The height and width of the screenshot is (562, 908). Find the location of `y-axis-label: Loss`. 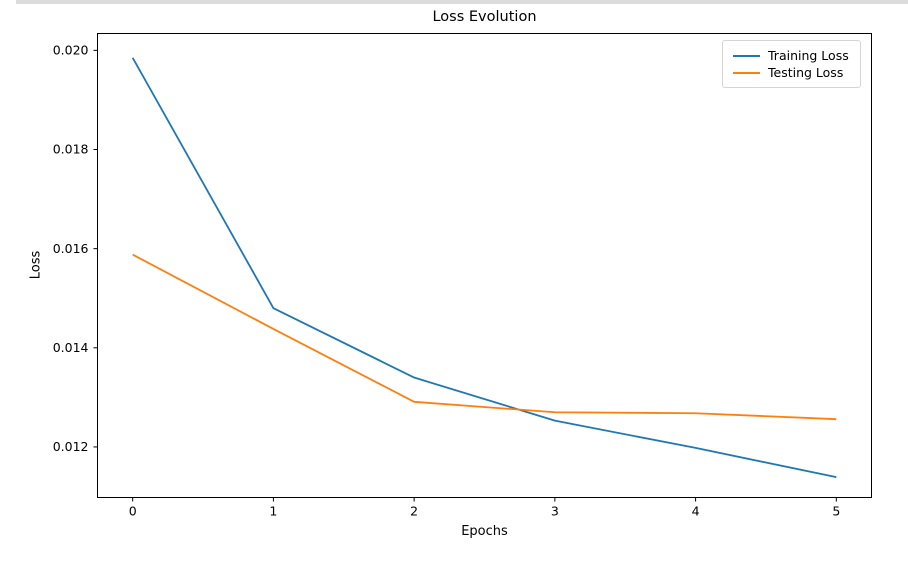

y-axis-label: Loss is located at coordinates (36, 265).